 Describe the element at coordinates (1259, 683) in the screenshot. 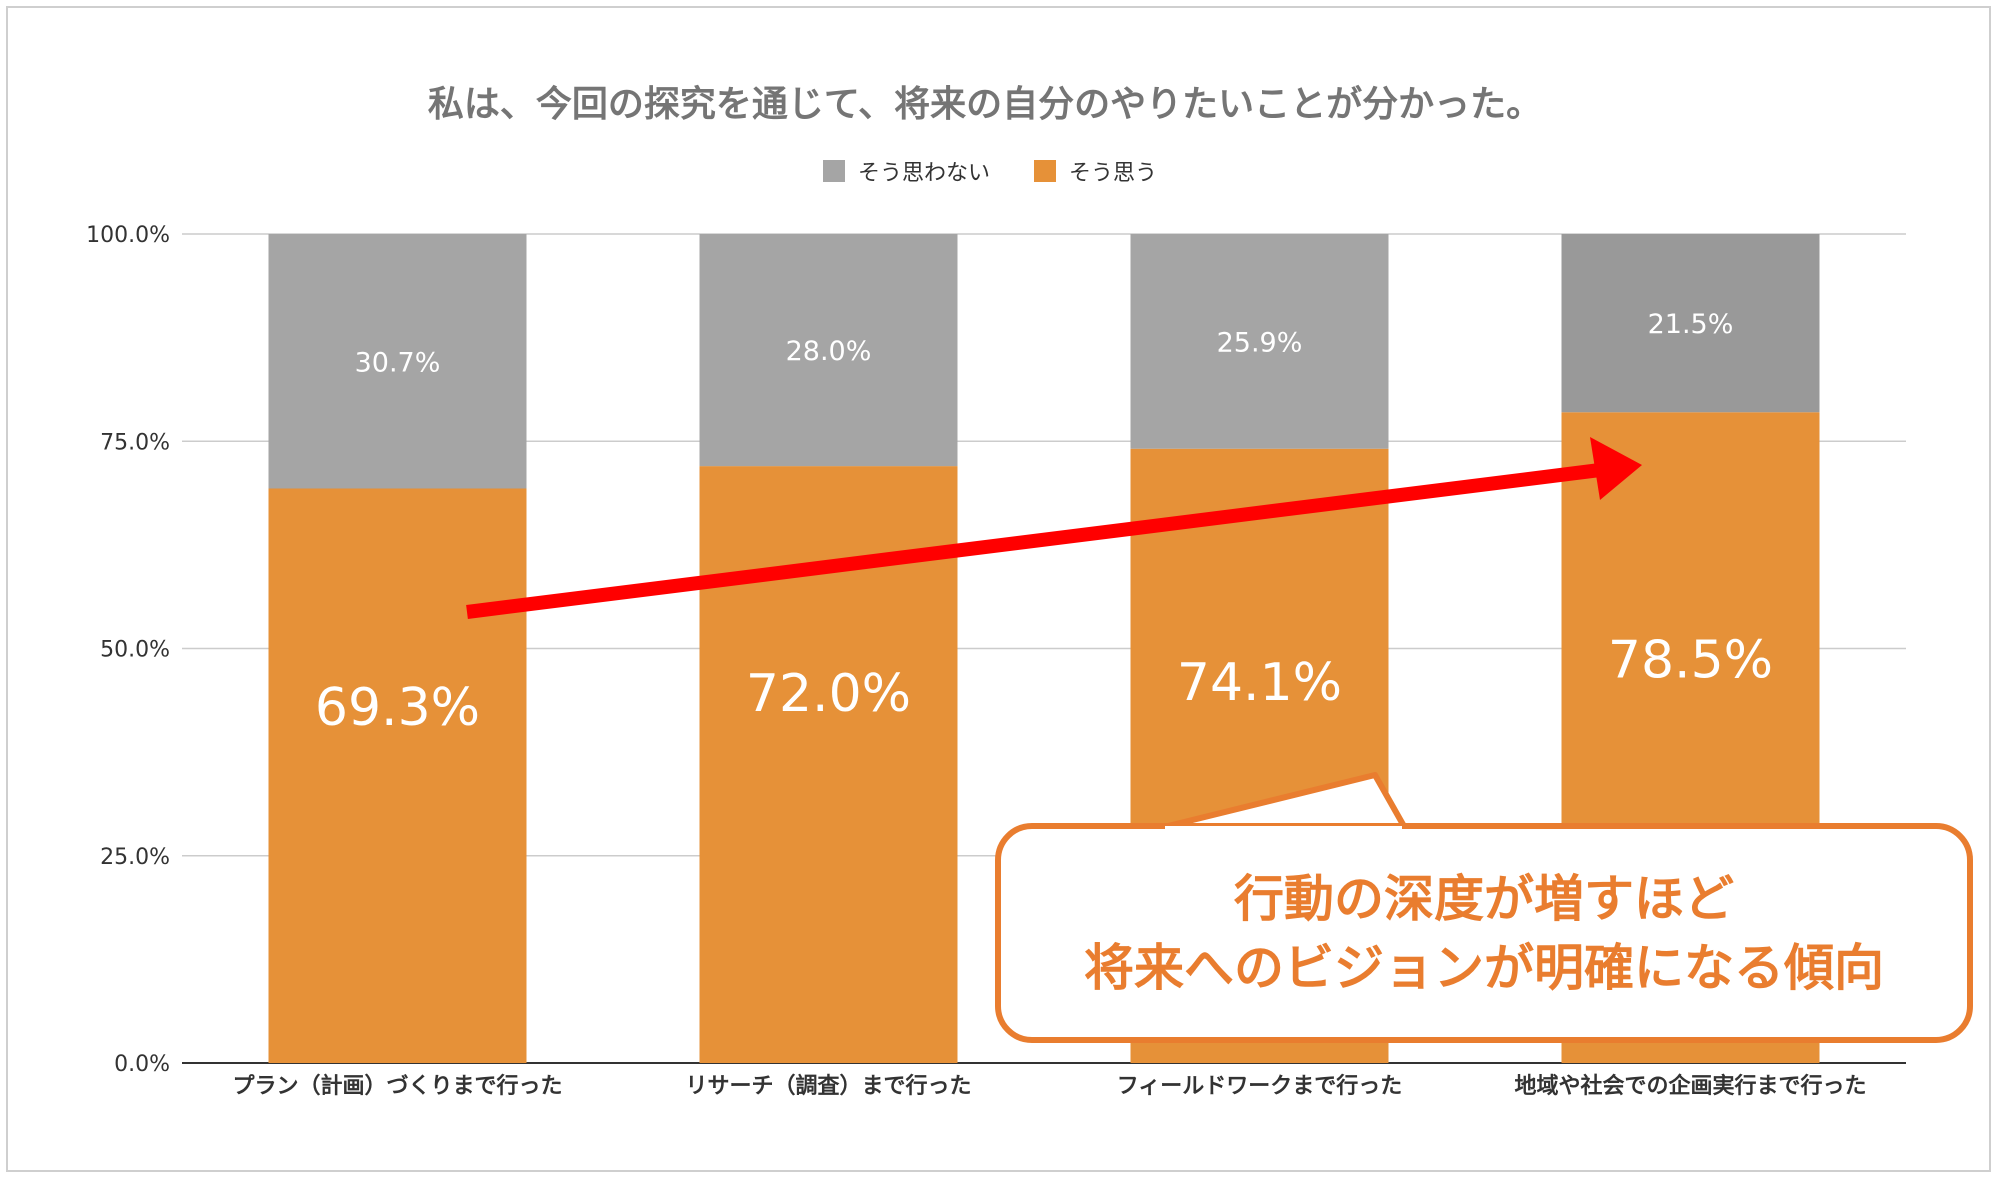

I see `data-label-soumou: 74.1%` at that location.